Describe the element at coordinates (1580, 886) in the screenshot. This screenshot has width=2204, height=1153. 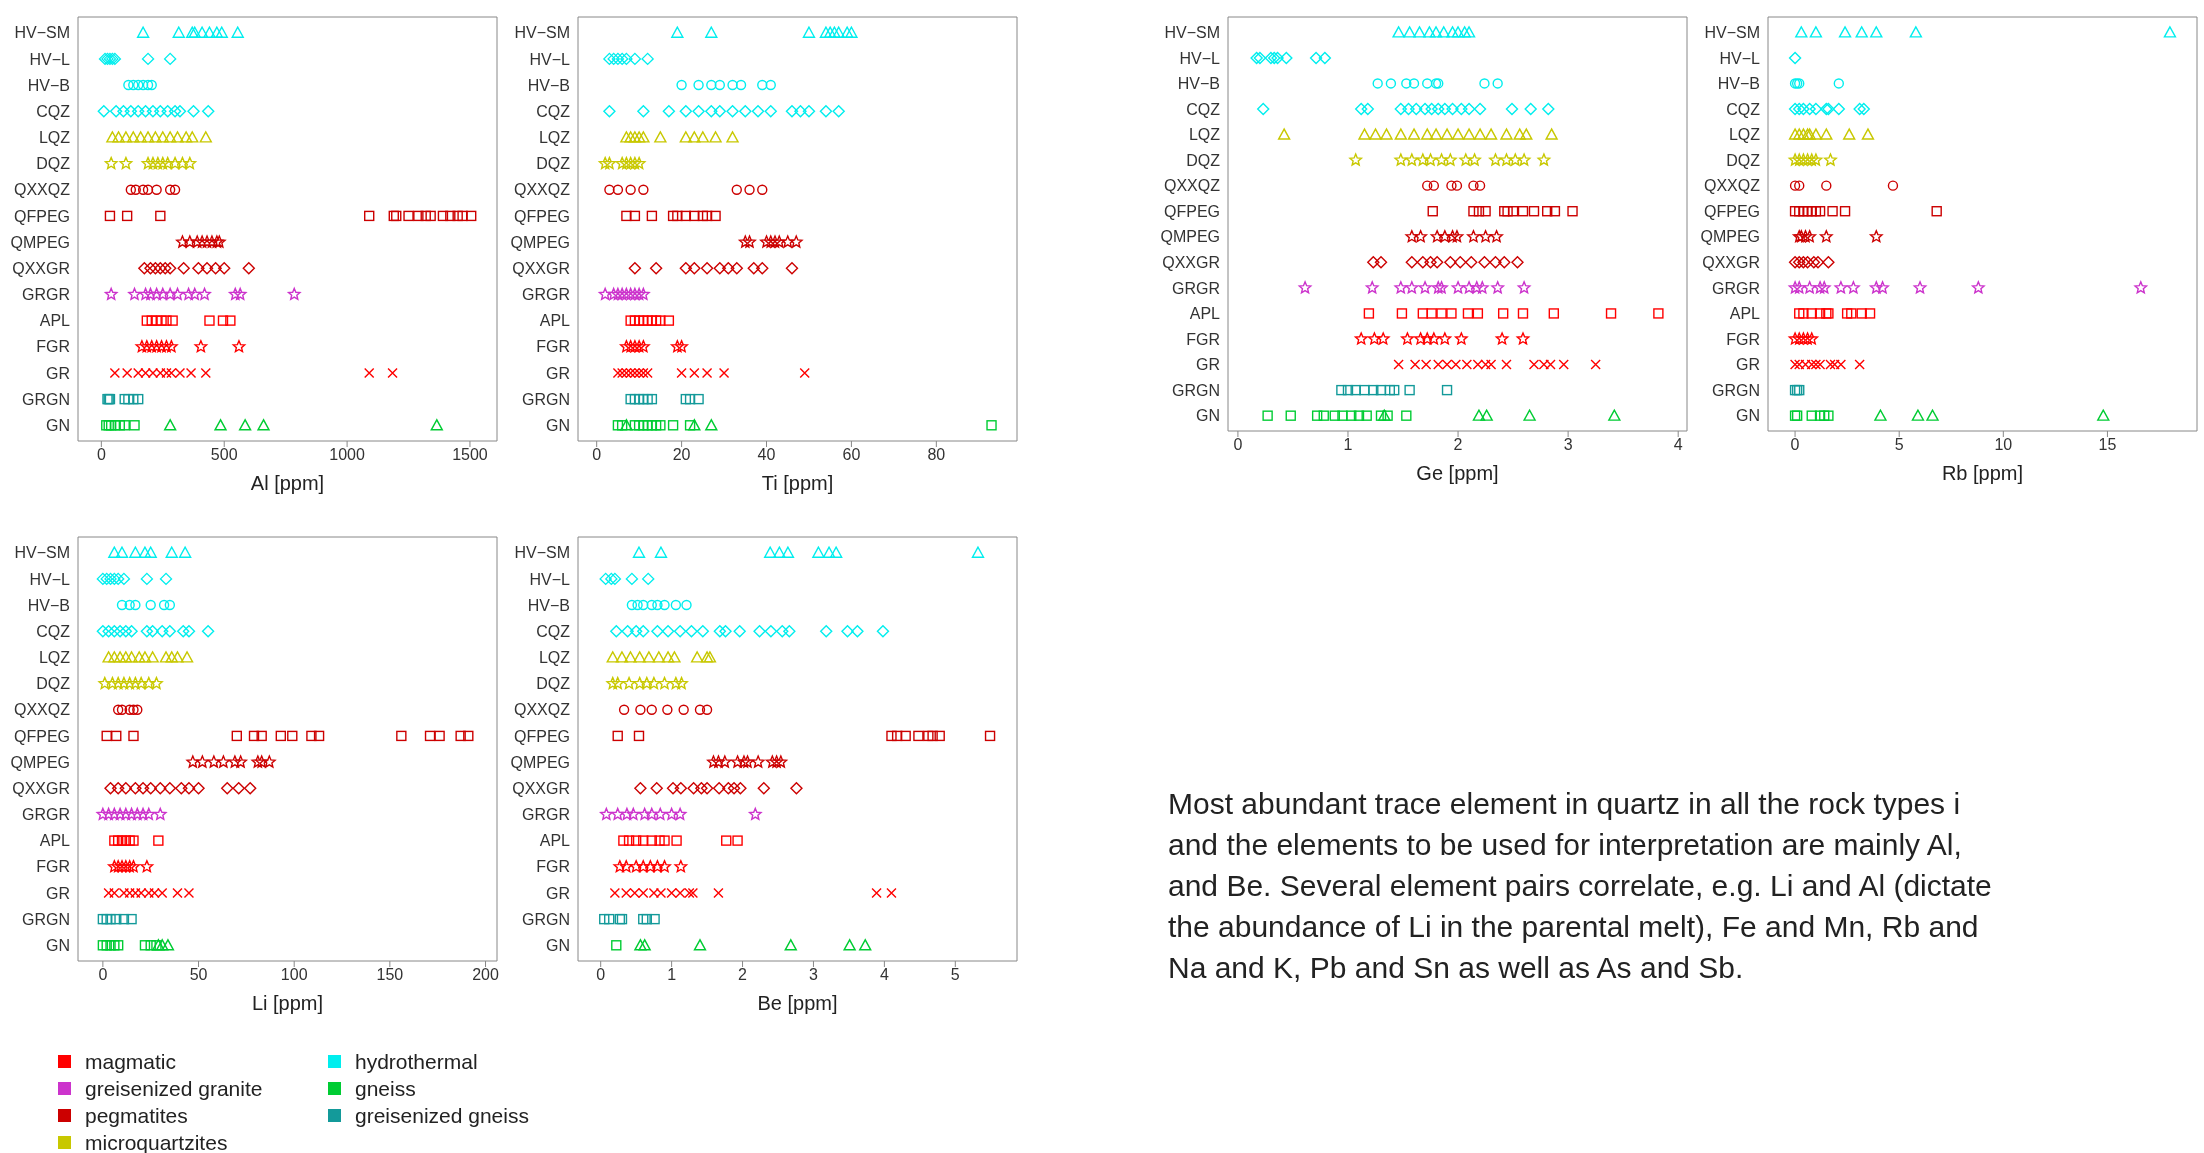
I see `text: and Be. Several element pairs correlate, e.g. Li and Al (dictate` at that location.